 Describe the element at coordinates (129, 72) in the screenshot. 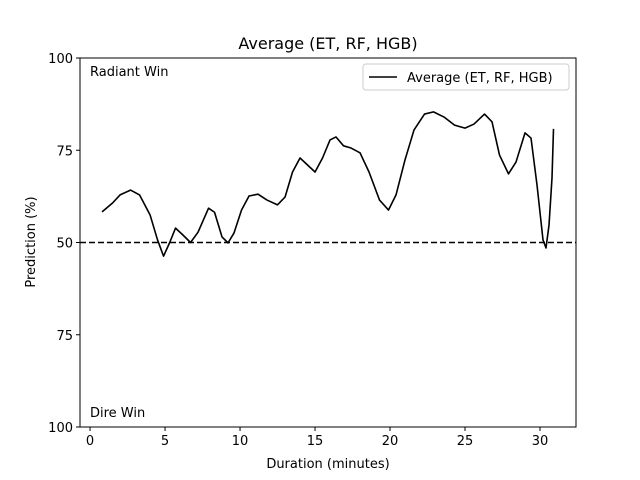

I see `annotation: Radiant Win` at that location.